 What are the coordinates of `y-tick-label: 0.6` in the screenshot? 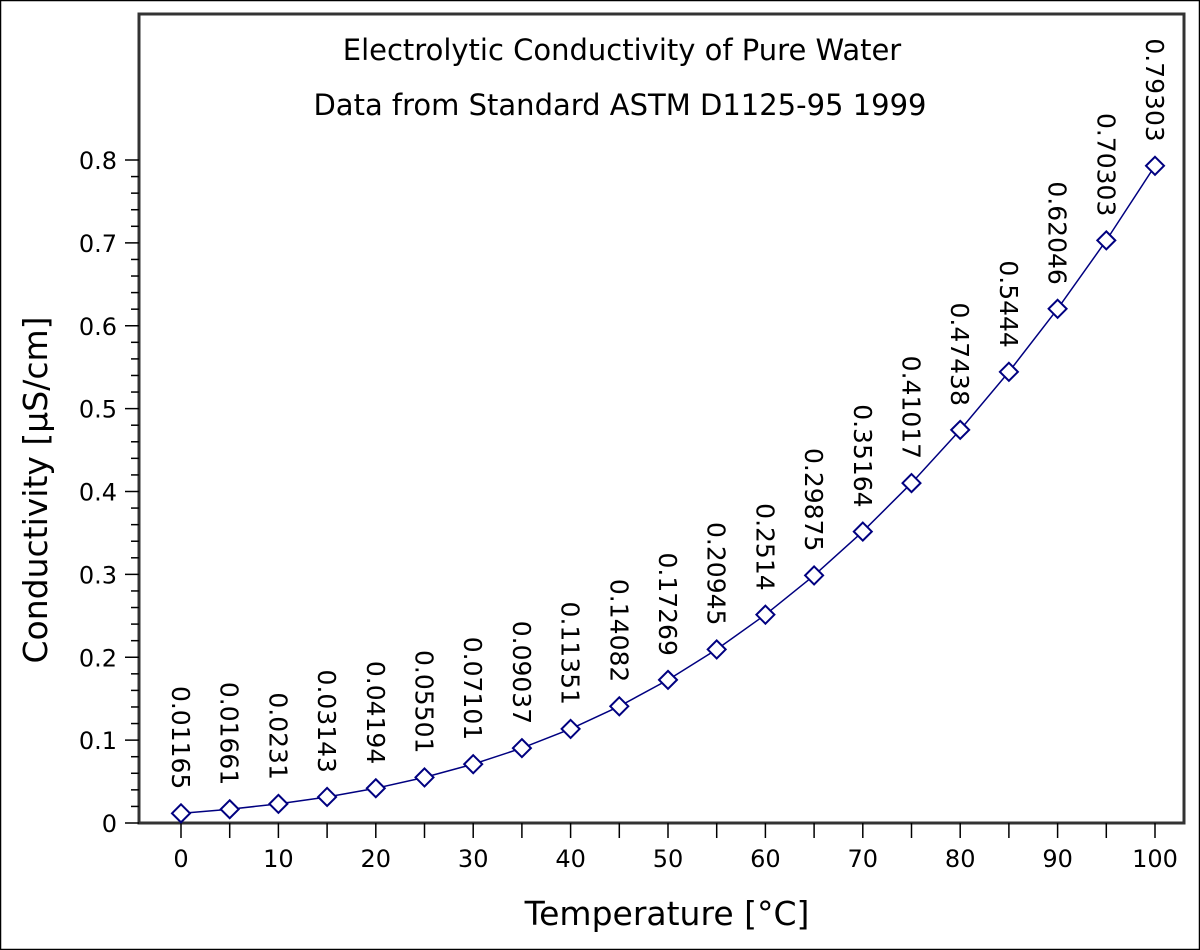 It's located at (98, 327).